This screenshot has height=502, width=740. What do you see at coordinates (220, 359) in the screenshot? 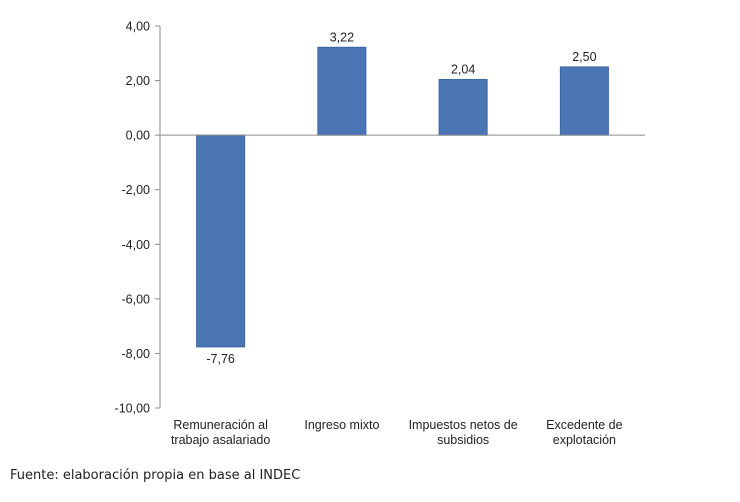
I see `data-label: -7,76` at bounding box center [220, 359].